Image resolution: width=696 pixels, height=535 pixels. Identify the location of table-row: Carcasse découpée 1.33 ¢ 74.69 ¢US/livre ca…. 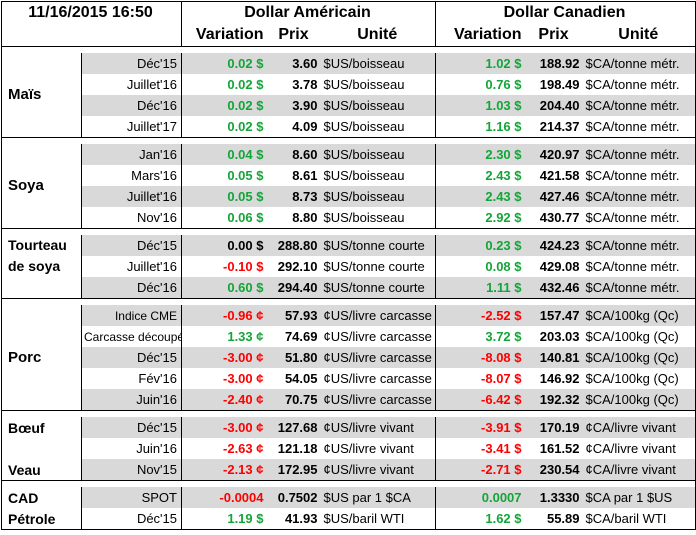
(349, 336).